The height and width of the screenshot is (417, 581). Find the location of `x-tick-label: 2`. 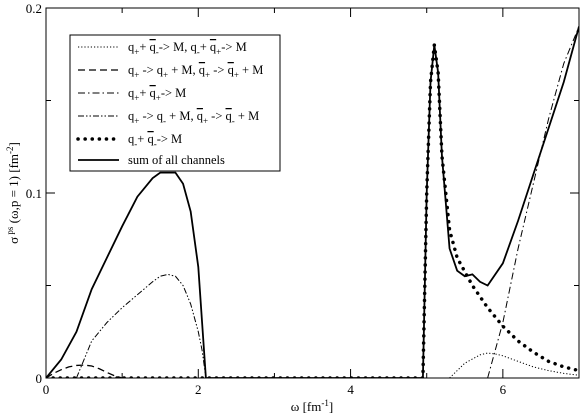

x-tick-label: 2 is located at coordinates (198, 389).